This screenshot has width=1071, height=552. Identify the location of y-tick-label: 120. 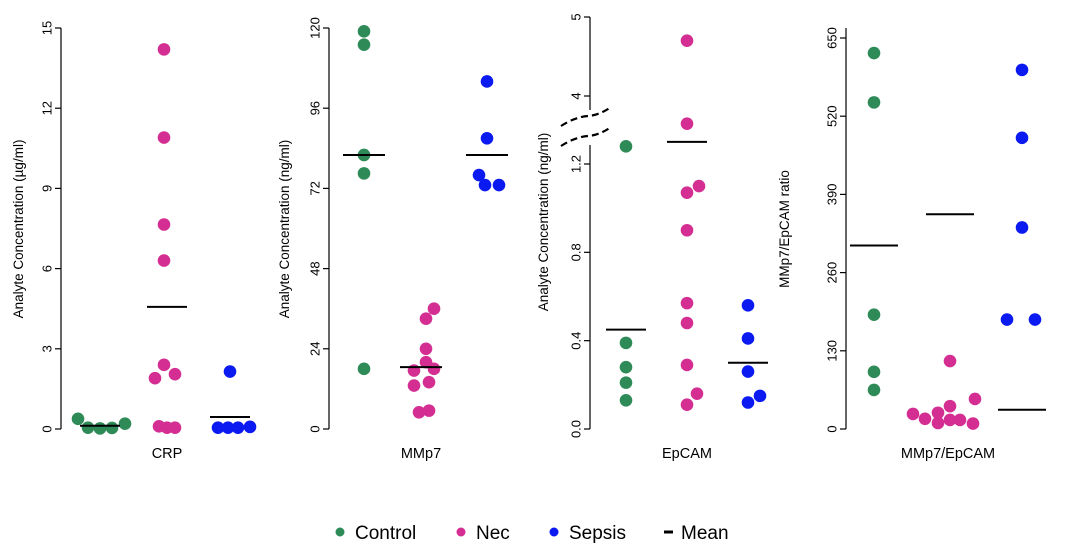
(314, 28).